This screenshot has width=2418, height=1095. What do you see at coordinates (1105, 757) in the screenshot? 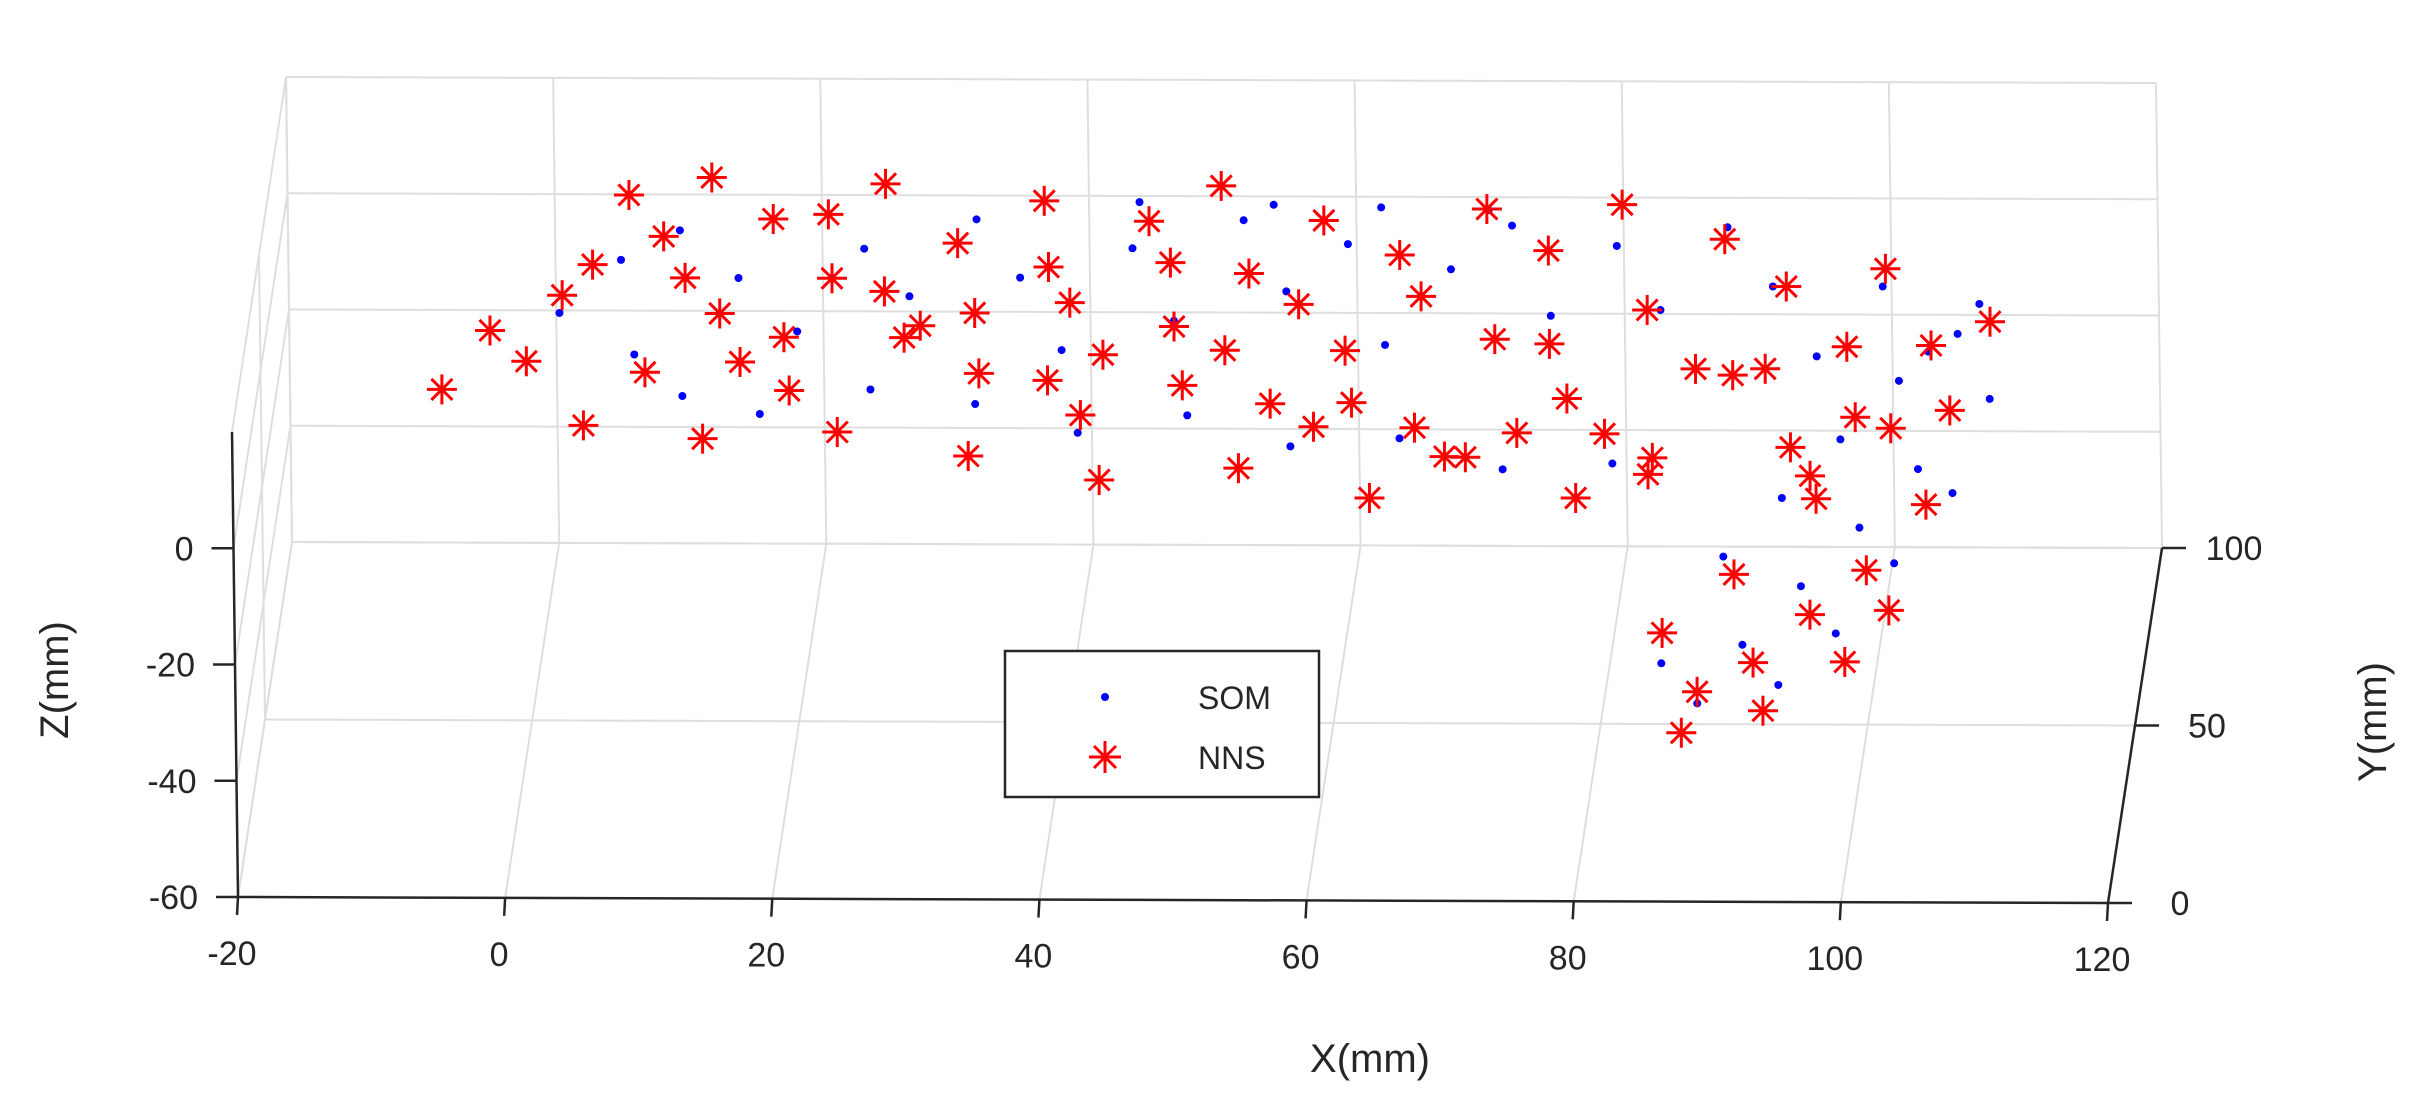
I see `legend-nns-marker` at bounding box center [1105, 757].